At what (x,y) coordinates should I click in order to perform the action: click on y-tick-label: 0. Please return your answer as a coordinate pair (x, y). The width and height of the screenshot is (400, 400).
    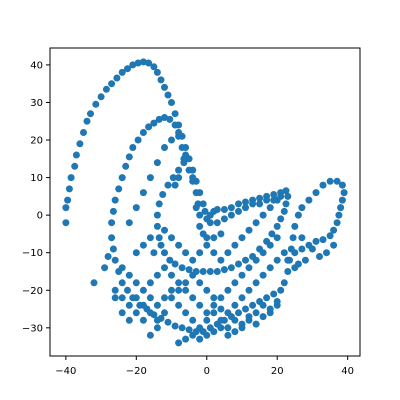
    Looking at the image, I should click on (40, 216).